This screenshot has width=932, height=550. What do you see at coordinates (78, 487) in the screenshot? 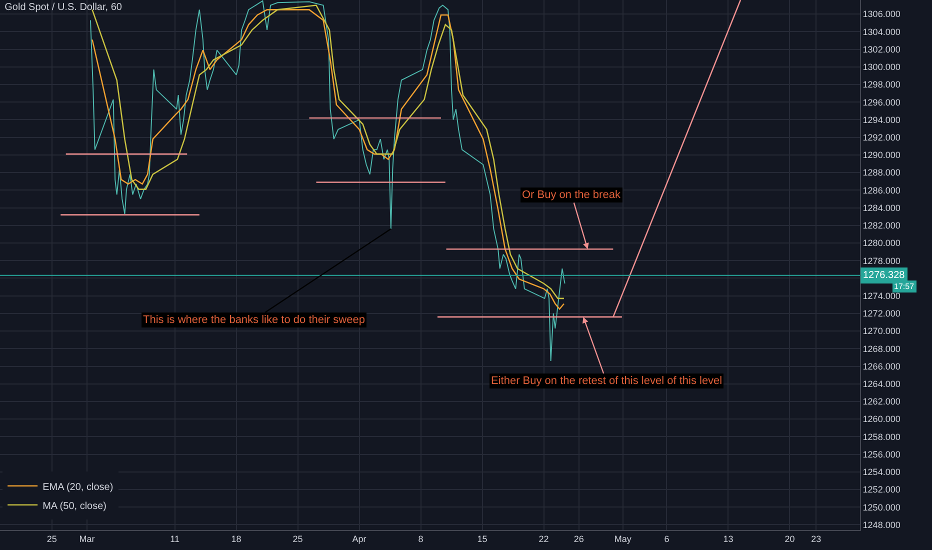
I see `legend-label: EMA (20, close)` at bounding box center [78, 487].